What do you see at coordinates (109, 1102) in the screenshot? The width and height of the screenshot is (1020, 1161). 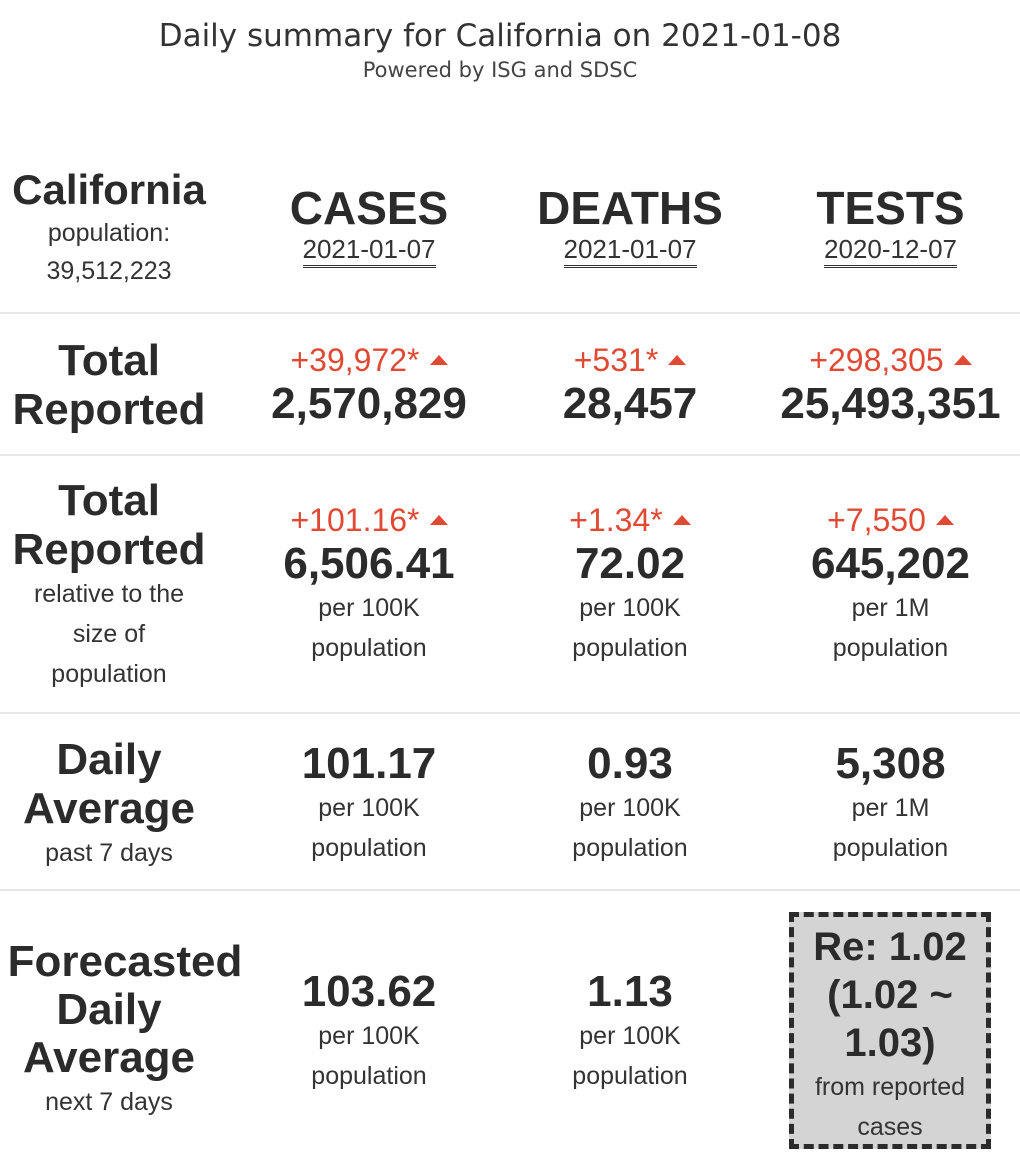 I see `row-sublabel-line: next 7 days` at bounding box center [109, 1102].